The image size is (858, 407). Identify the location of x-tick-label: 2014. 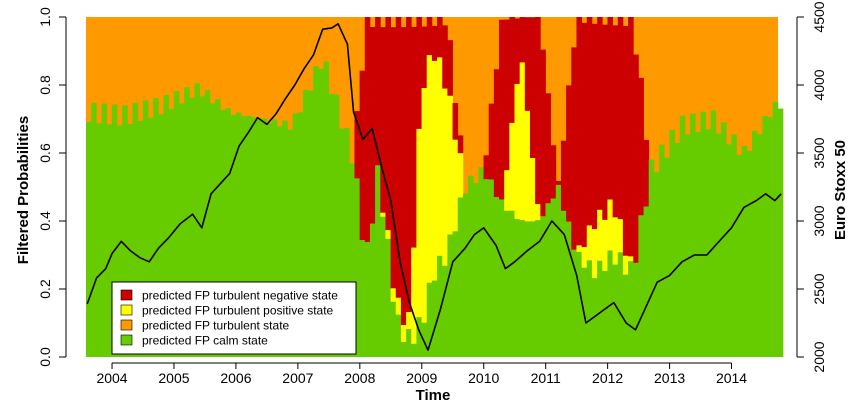
(731, 378).